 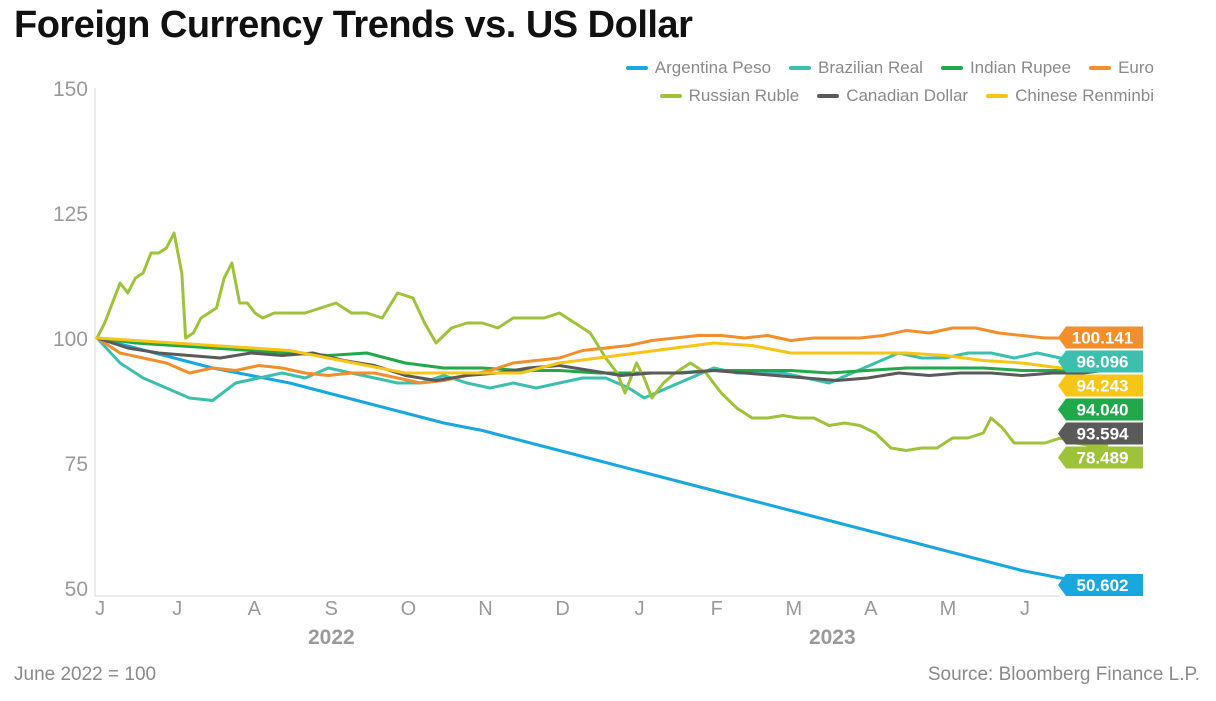 I want to click on end-label-value: 100.141, so click(x=1102, y=338).